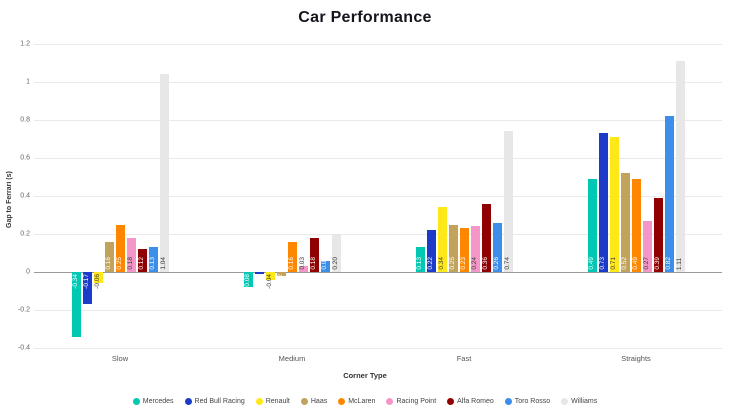 Image resolution: width=730 pixels, height=411 pixels. I want to click on bar-value-label: 0.25, so click(452, 263).